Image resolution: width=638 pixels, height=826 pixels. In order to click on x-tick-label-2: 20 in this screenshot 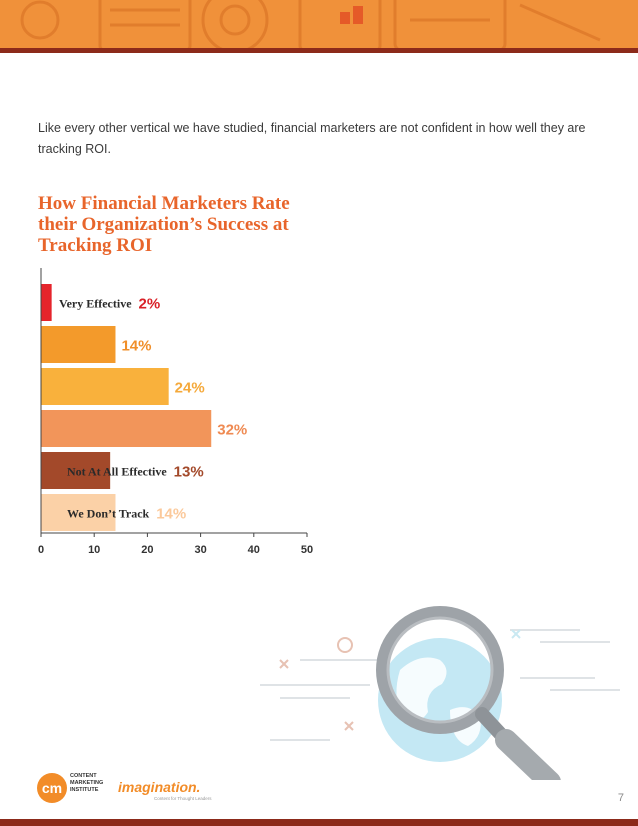, I will do `click(147, 550)`.